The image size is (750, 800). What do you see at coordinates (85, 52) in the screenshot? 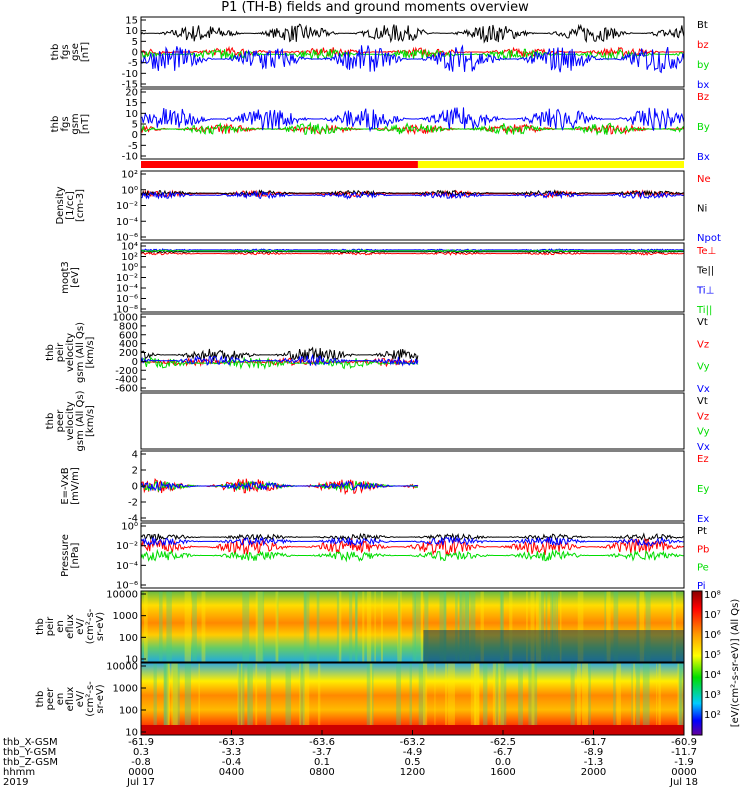
I see `y-axis-label: [nT]` at bounding box center [85, 52].